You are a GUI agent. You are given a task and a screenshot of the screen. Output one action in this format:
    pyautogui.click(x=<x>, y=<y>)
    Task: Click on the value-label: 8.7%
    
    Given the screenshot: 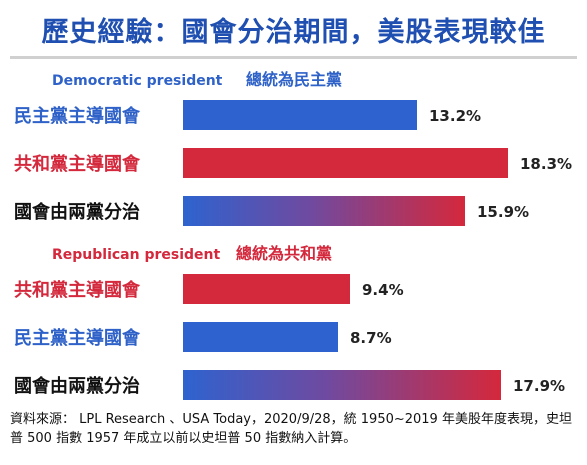 What is the action you would take?
    pyautogui.click(x=371, y=338)
    